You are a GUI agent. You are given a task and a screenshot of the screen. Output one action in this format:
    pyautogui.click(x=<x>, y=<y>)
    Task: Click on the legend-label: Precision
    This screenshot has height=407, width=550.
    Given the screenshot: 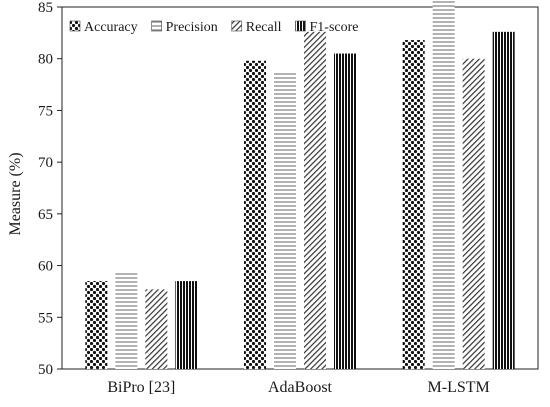 What is the action you would take?
    pyautogui.click(x=192, y=27)
    